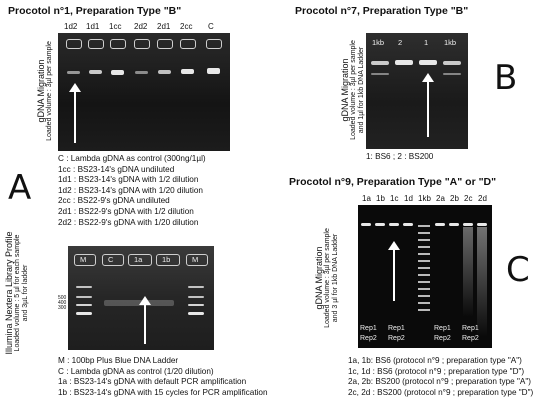 The height and width of the screenshot is (410, 550). Describe the element at coordinates (126, 211) in the screenshot. I see `legend-item: 2d1 : BS22-9's gDNA with 1/2 dilution` at that location.